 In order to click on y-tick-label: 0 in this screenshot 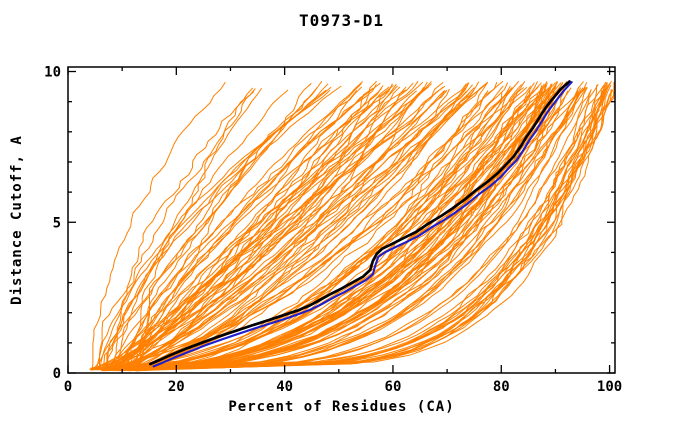, I will do `click(57, 374)`.